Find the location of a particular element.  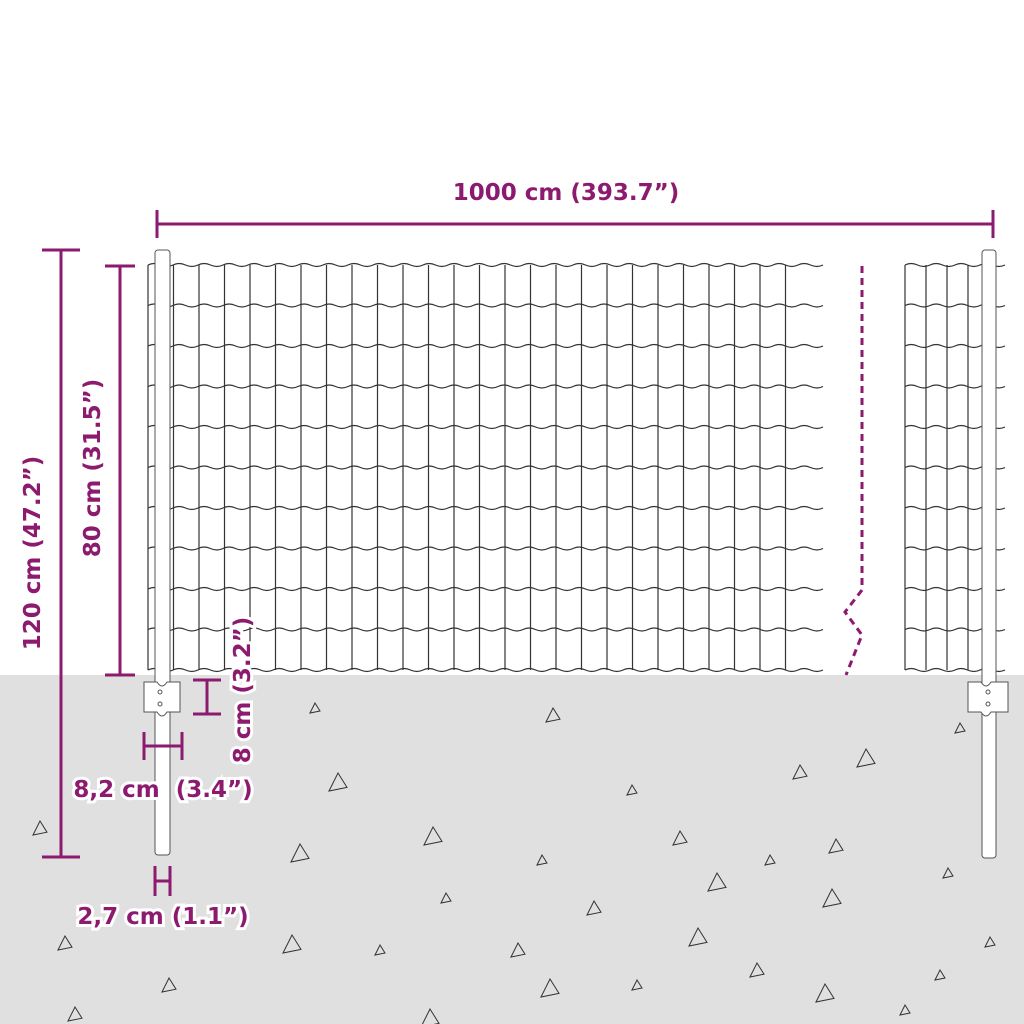

break-line is located at coordinates (853, 471).